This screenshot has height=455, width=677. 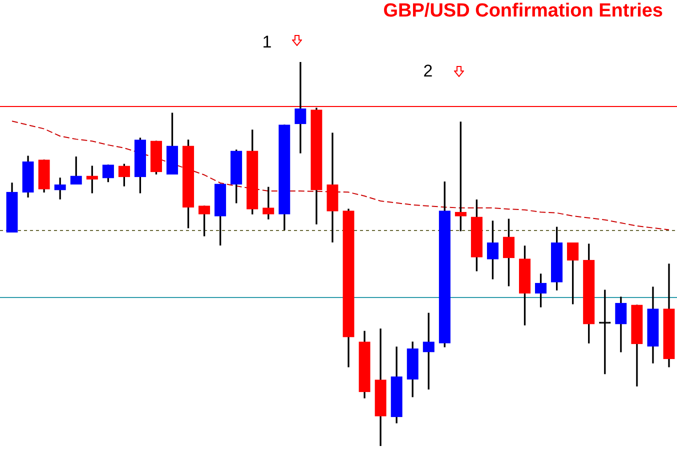 I want to click on annotation: 2, so click(x=428, y=71).